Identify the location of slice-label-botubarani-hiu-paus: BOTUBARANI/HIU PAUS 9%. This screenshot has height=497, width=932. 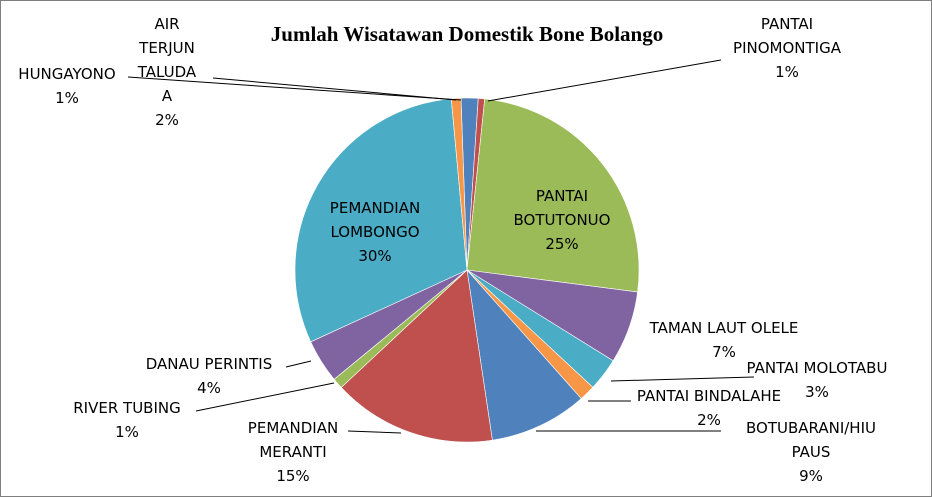
(811, 452).